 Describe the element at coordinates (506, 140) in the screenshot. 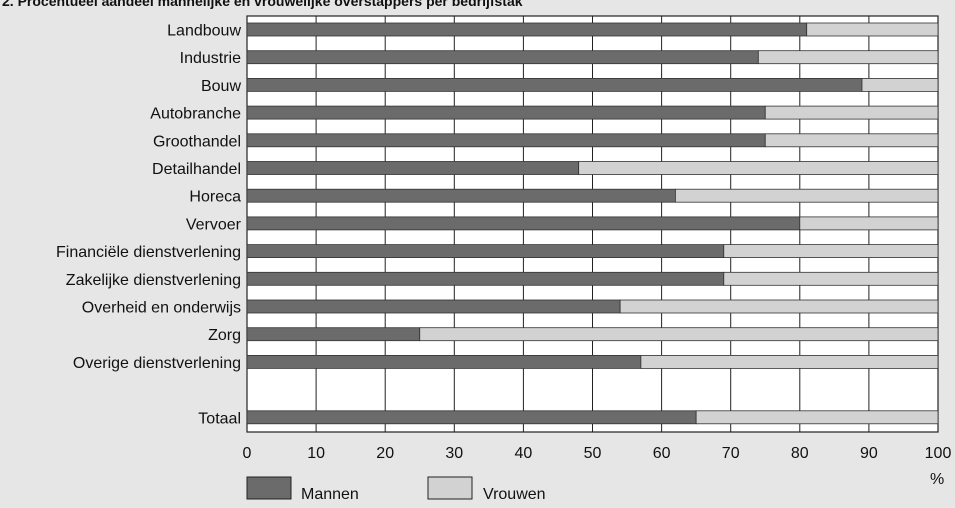

I see `bar-mannen-groothandel` at that location.